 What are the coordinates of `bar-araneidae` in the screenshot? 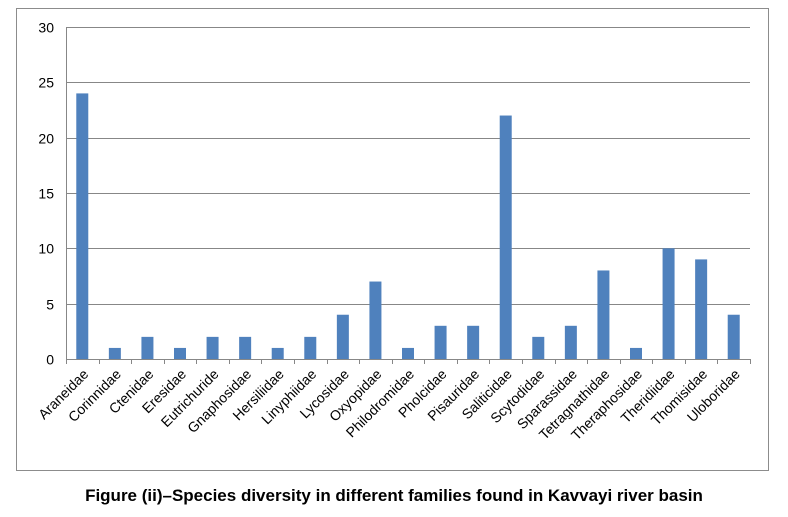 It's located at (82, 226).